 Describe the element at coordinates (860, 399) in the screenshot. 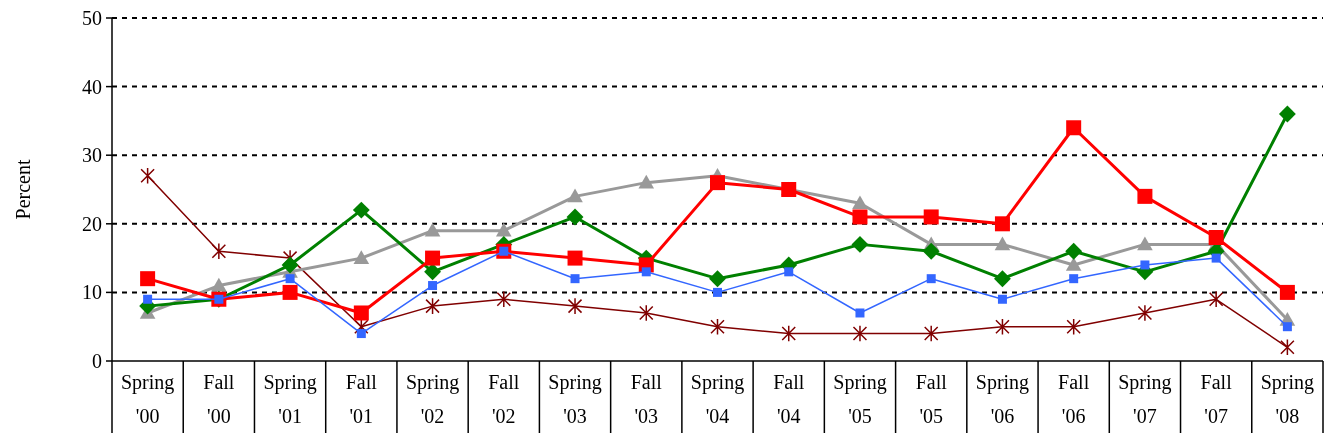

I see `x-tick-label: Spring '05` at that location.